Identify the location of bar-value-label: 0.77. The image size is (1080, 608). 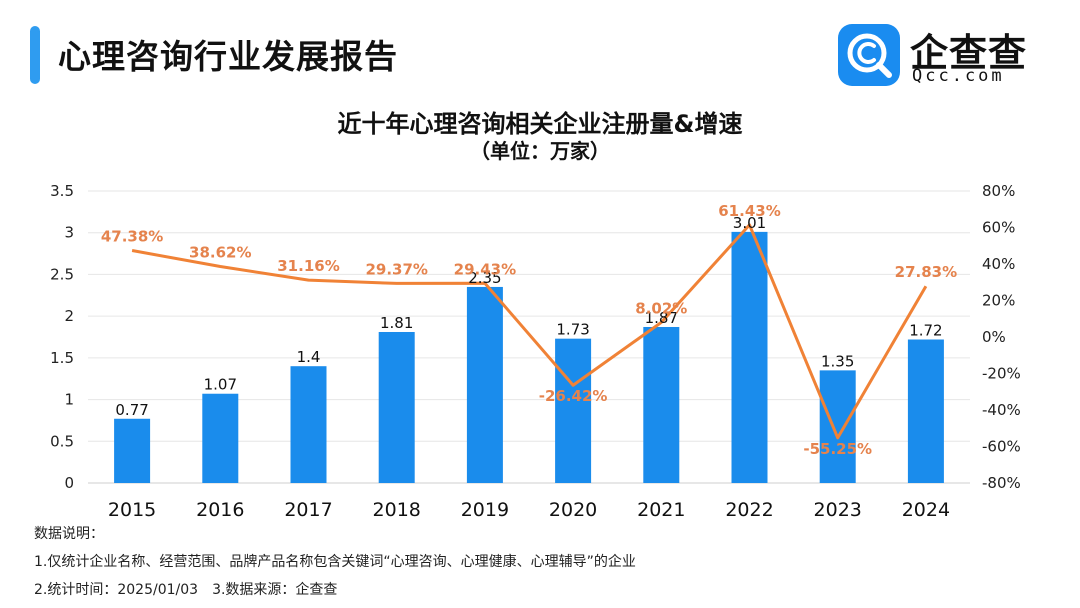
(131, 410).